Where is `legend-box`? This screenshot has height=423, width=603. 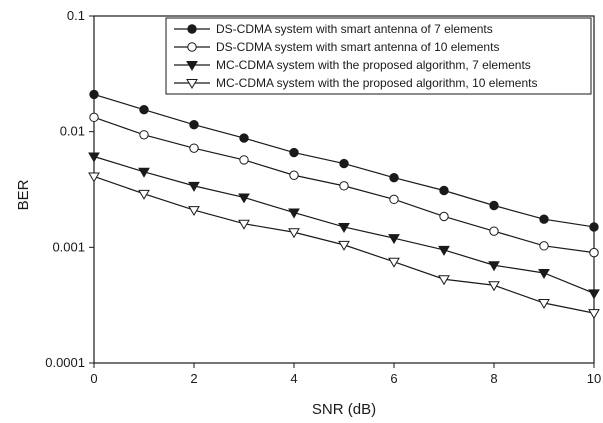 legend-box is located at coordinates (378, 56).